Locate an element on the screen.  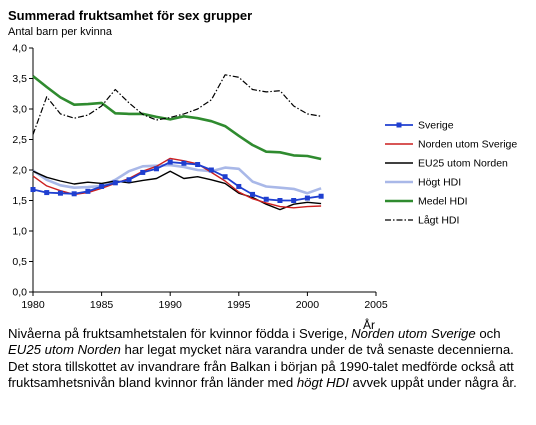
legend-label: Lågt HDI is located at coordinates (438, 221).